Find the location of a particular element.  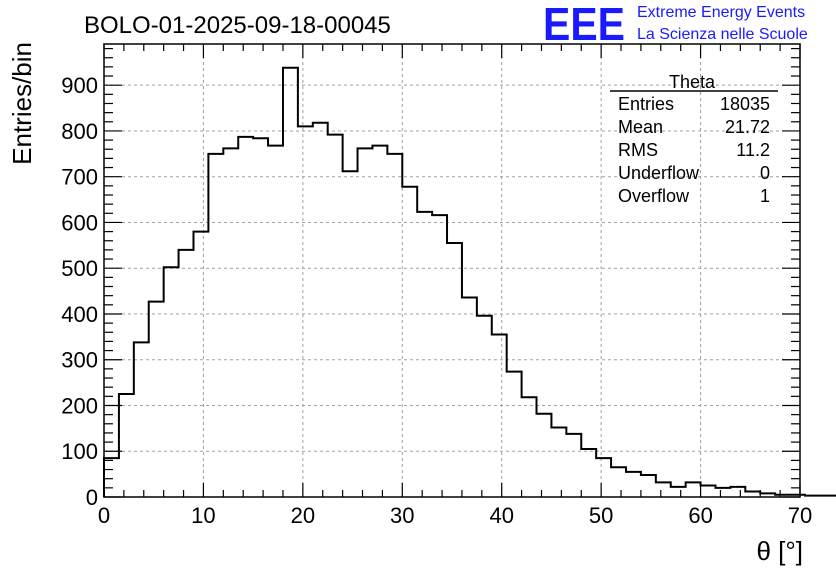

stats-value: 11.2 is located at coordinates (753, 150).